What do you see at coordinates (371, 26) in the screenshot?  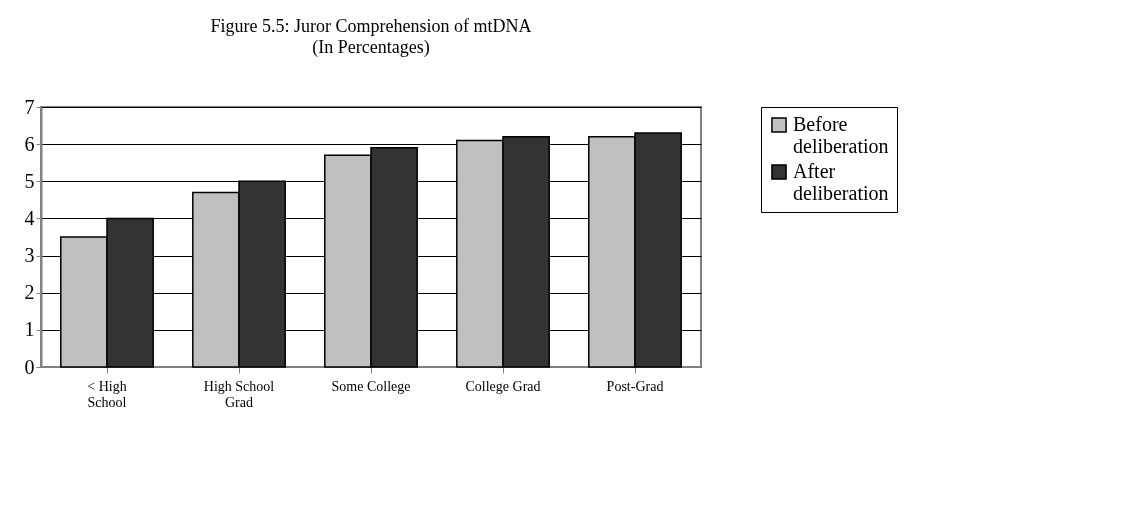 I see `chart-title: Figure 5.5: Juror Comprehension of mtDNA` at bounding box center [371, 26].